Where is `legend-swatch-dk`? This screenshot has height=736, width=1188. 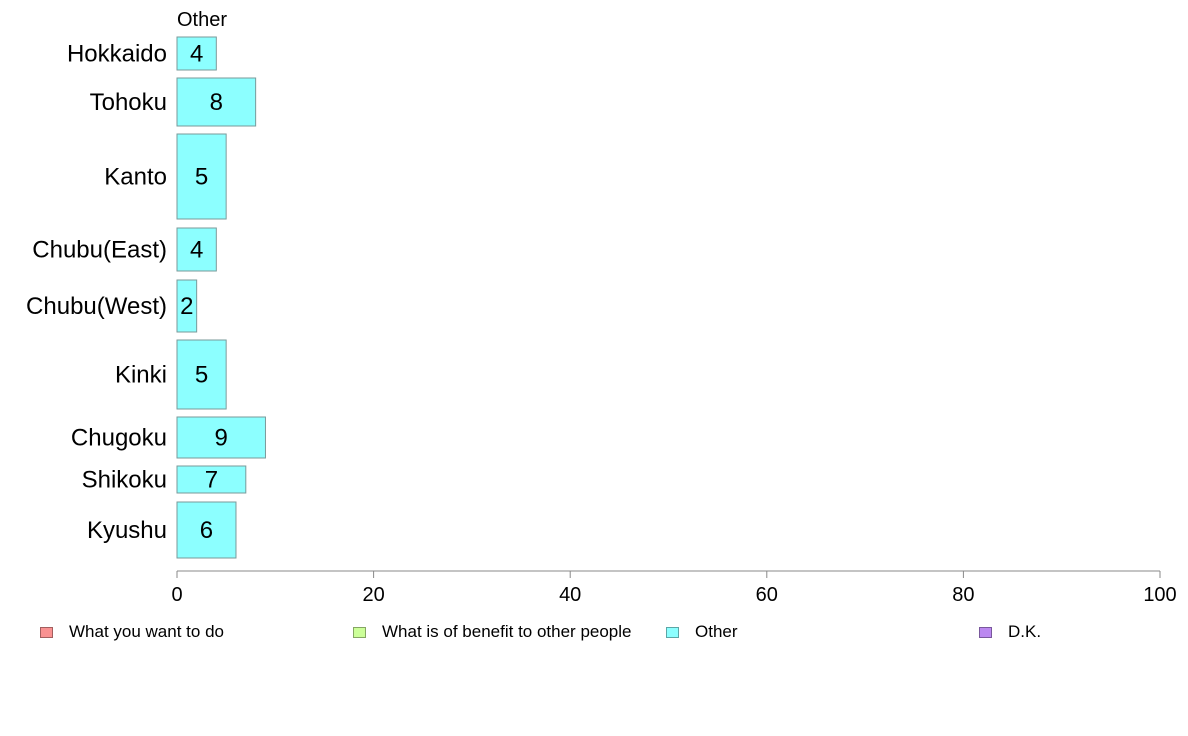
legend-swatch-dk is located at coordinates (985, 632).